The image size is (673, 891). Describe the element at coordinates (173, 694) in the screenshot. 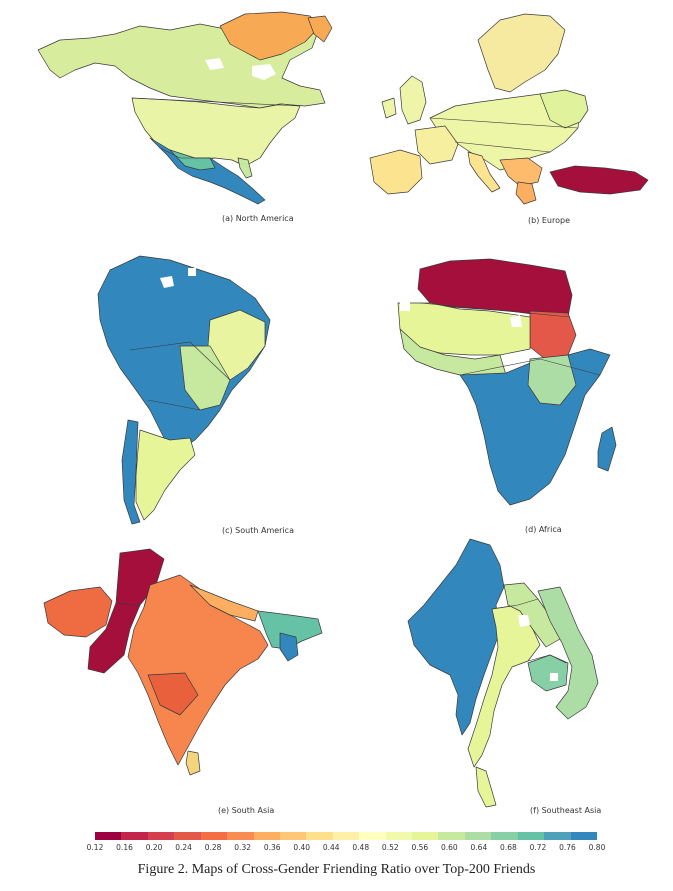

I see `region-india-central` at that location.